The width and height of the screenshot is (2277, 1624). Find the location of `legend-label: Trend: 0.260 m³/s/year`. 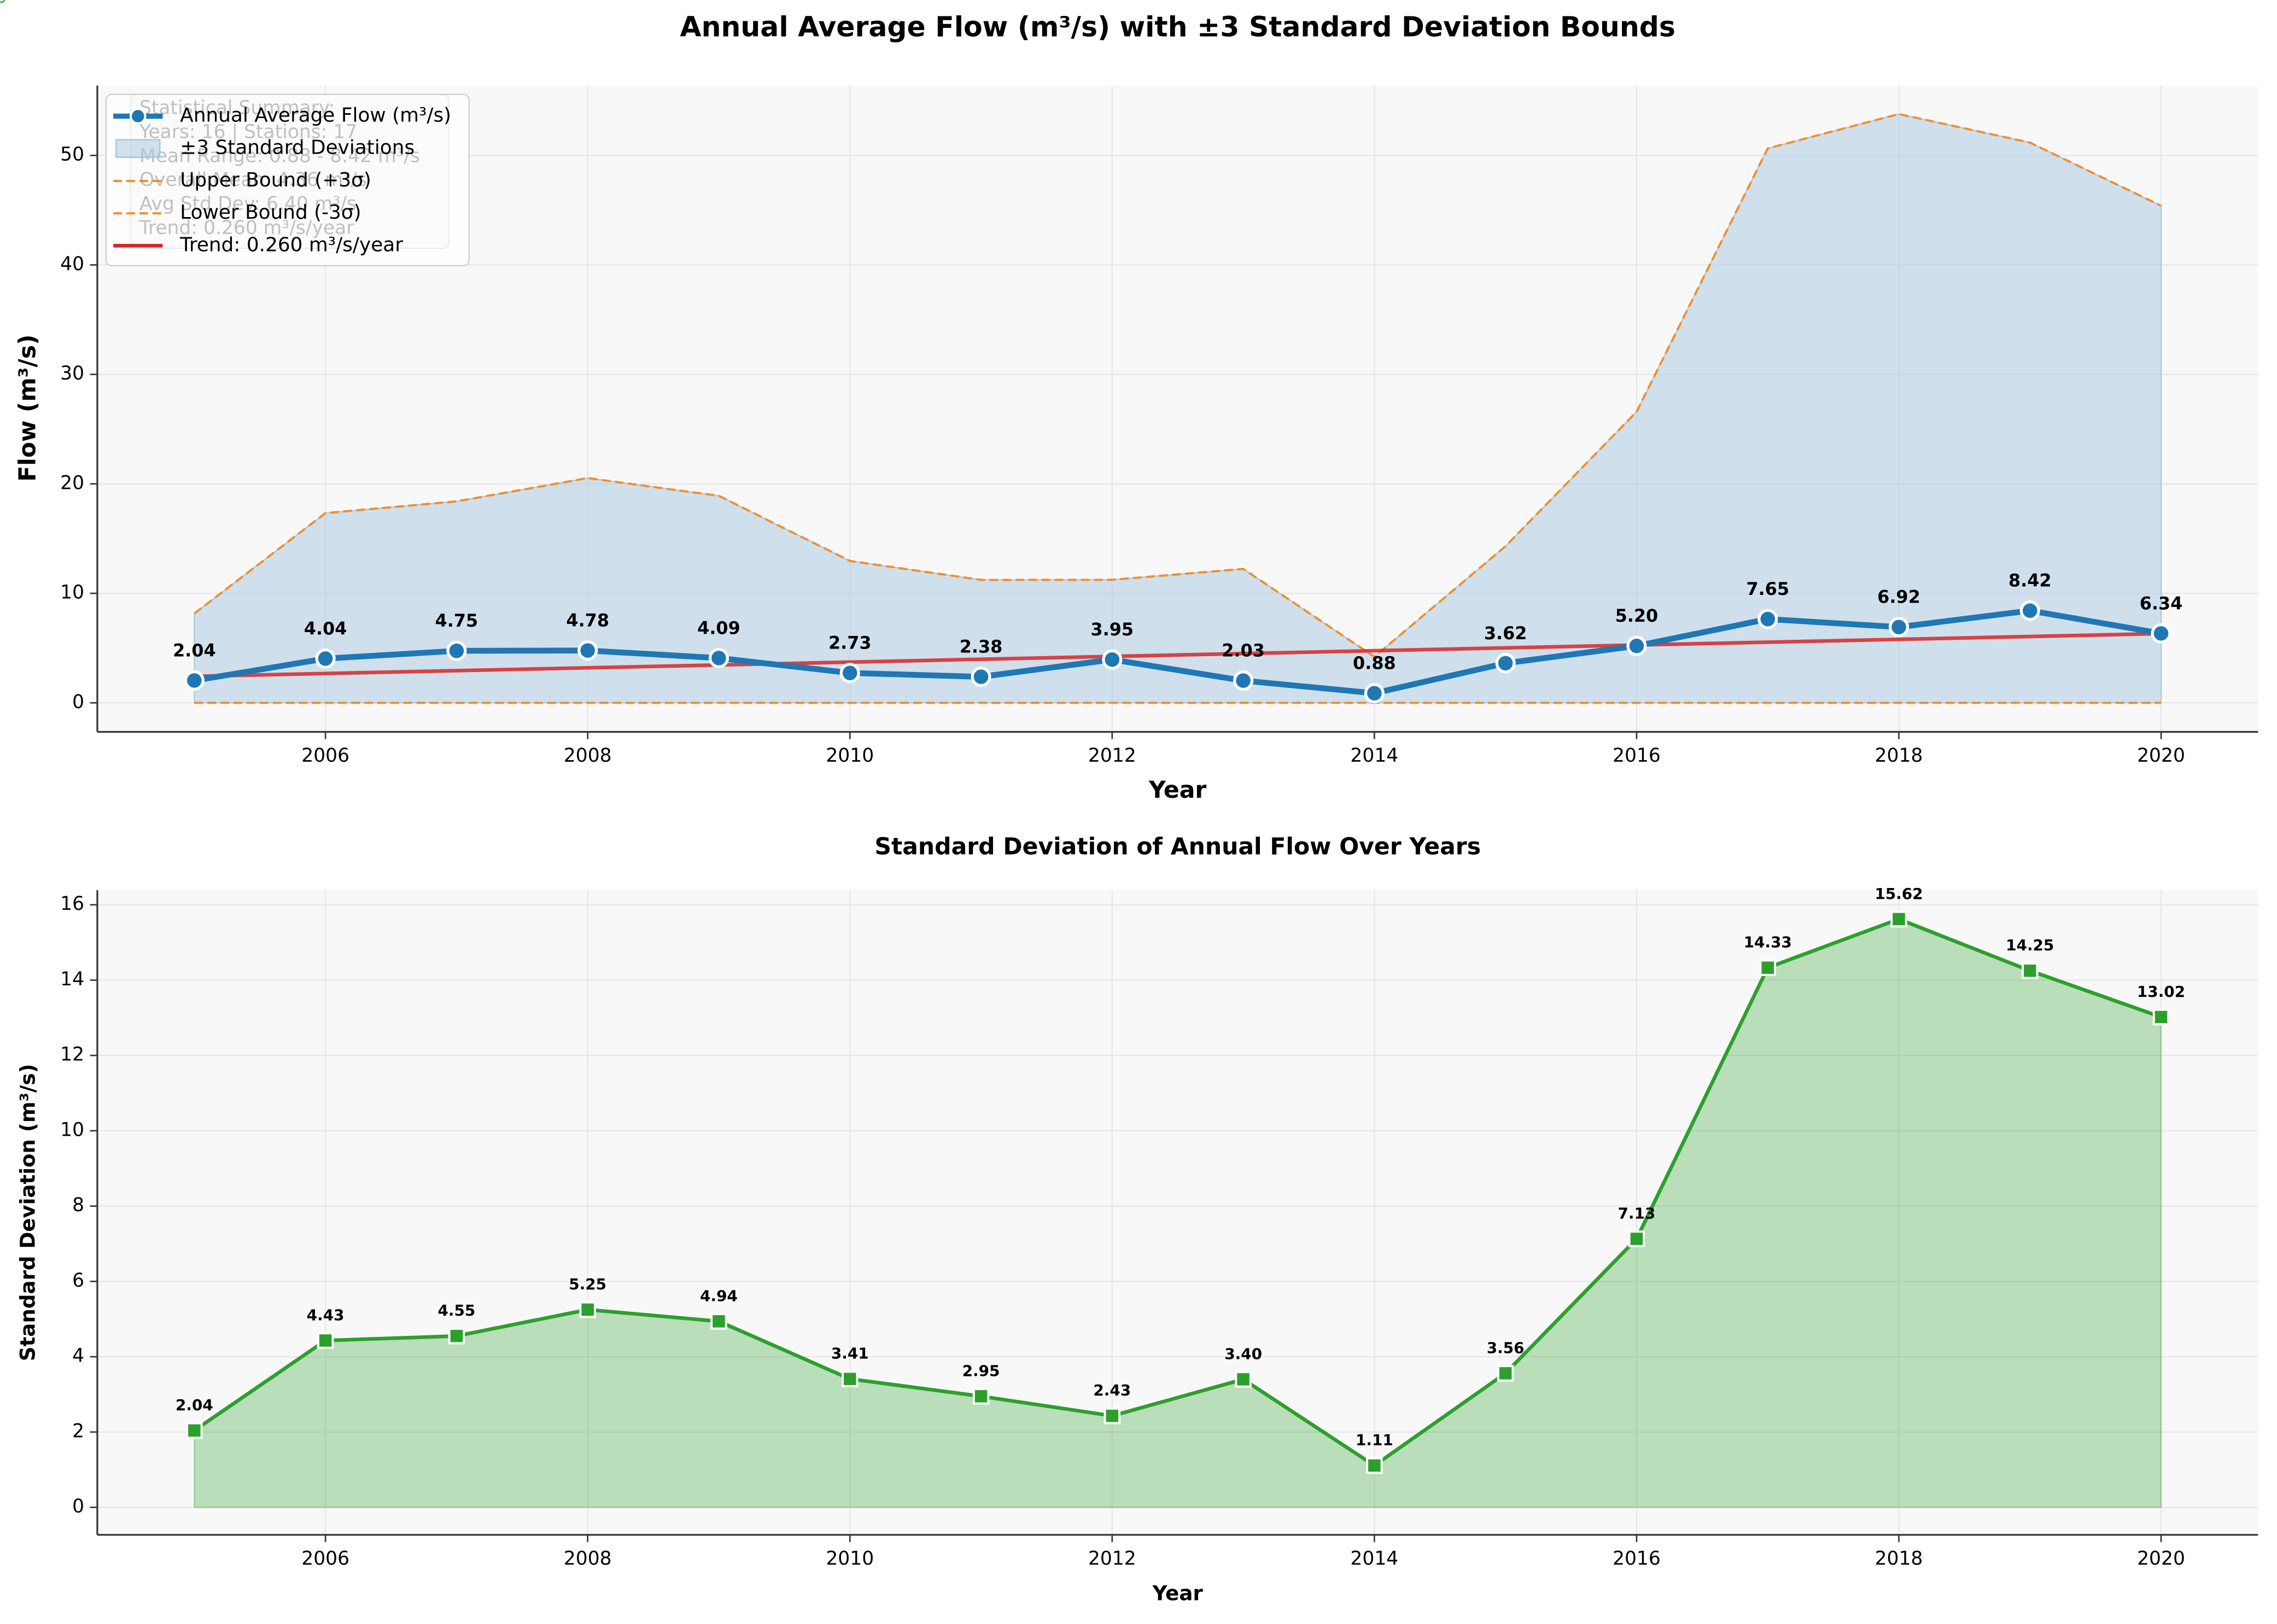

legend-label: Trend: 0.260 m³/s/year is located at coordinates (291, 244).